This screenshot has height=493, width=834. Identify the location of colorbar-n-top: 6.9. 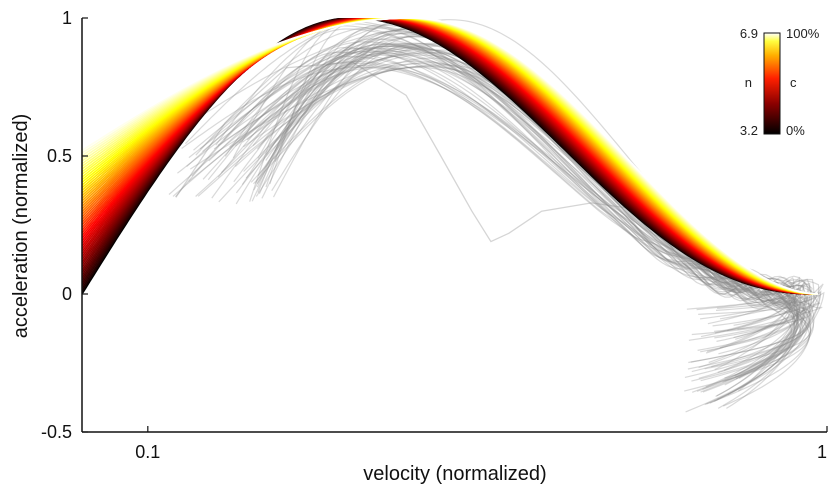
(749, 33).